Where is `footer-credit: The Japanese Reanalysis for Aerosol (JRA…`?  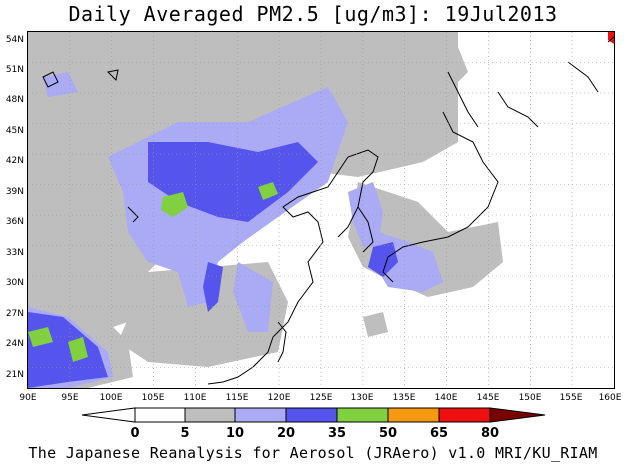 footer-credit: The Japanese Reanalysis for Aerosol (JRA… is located at coordinates (313, 453).